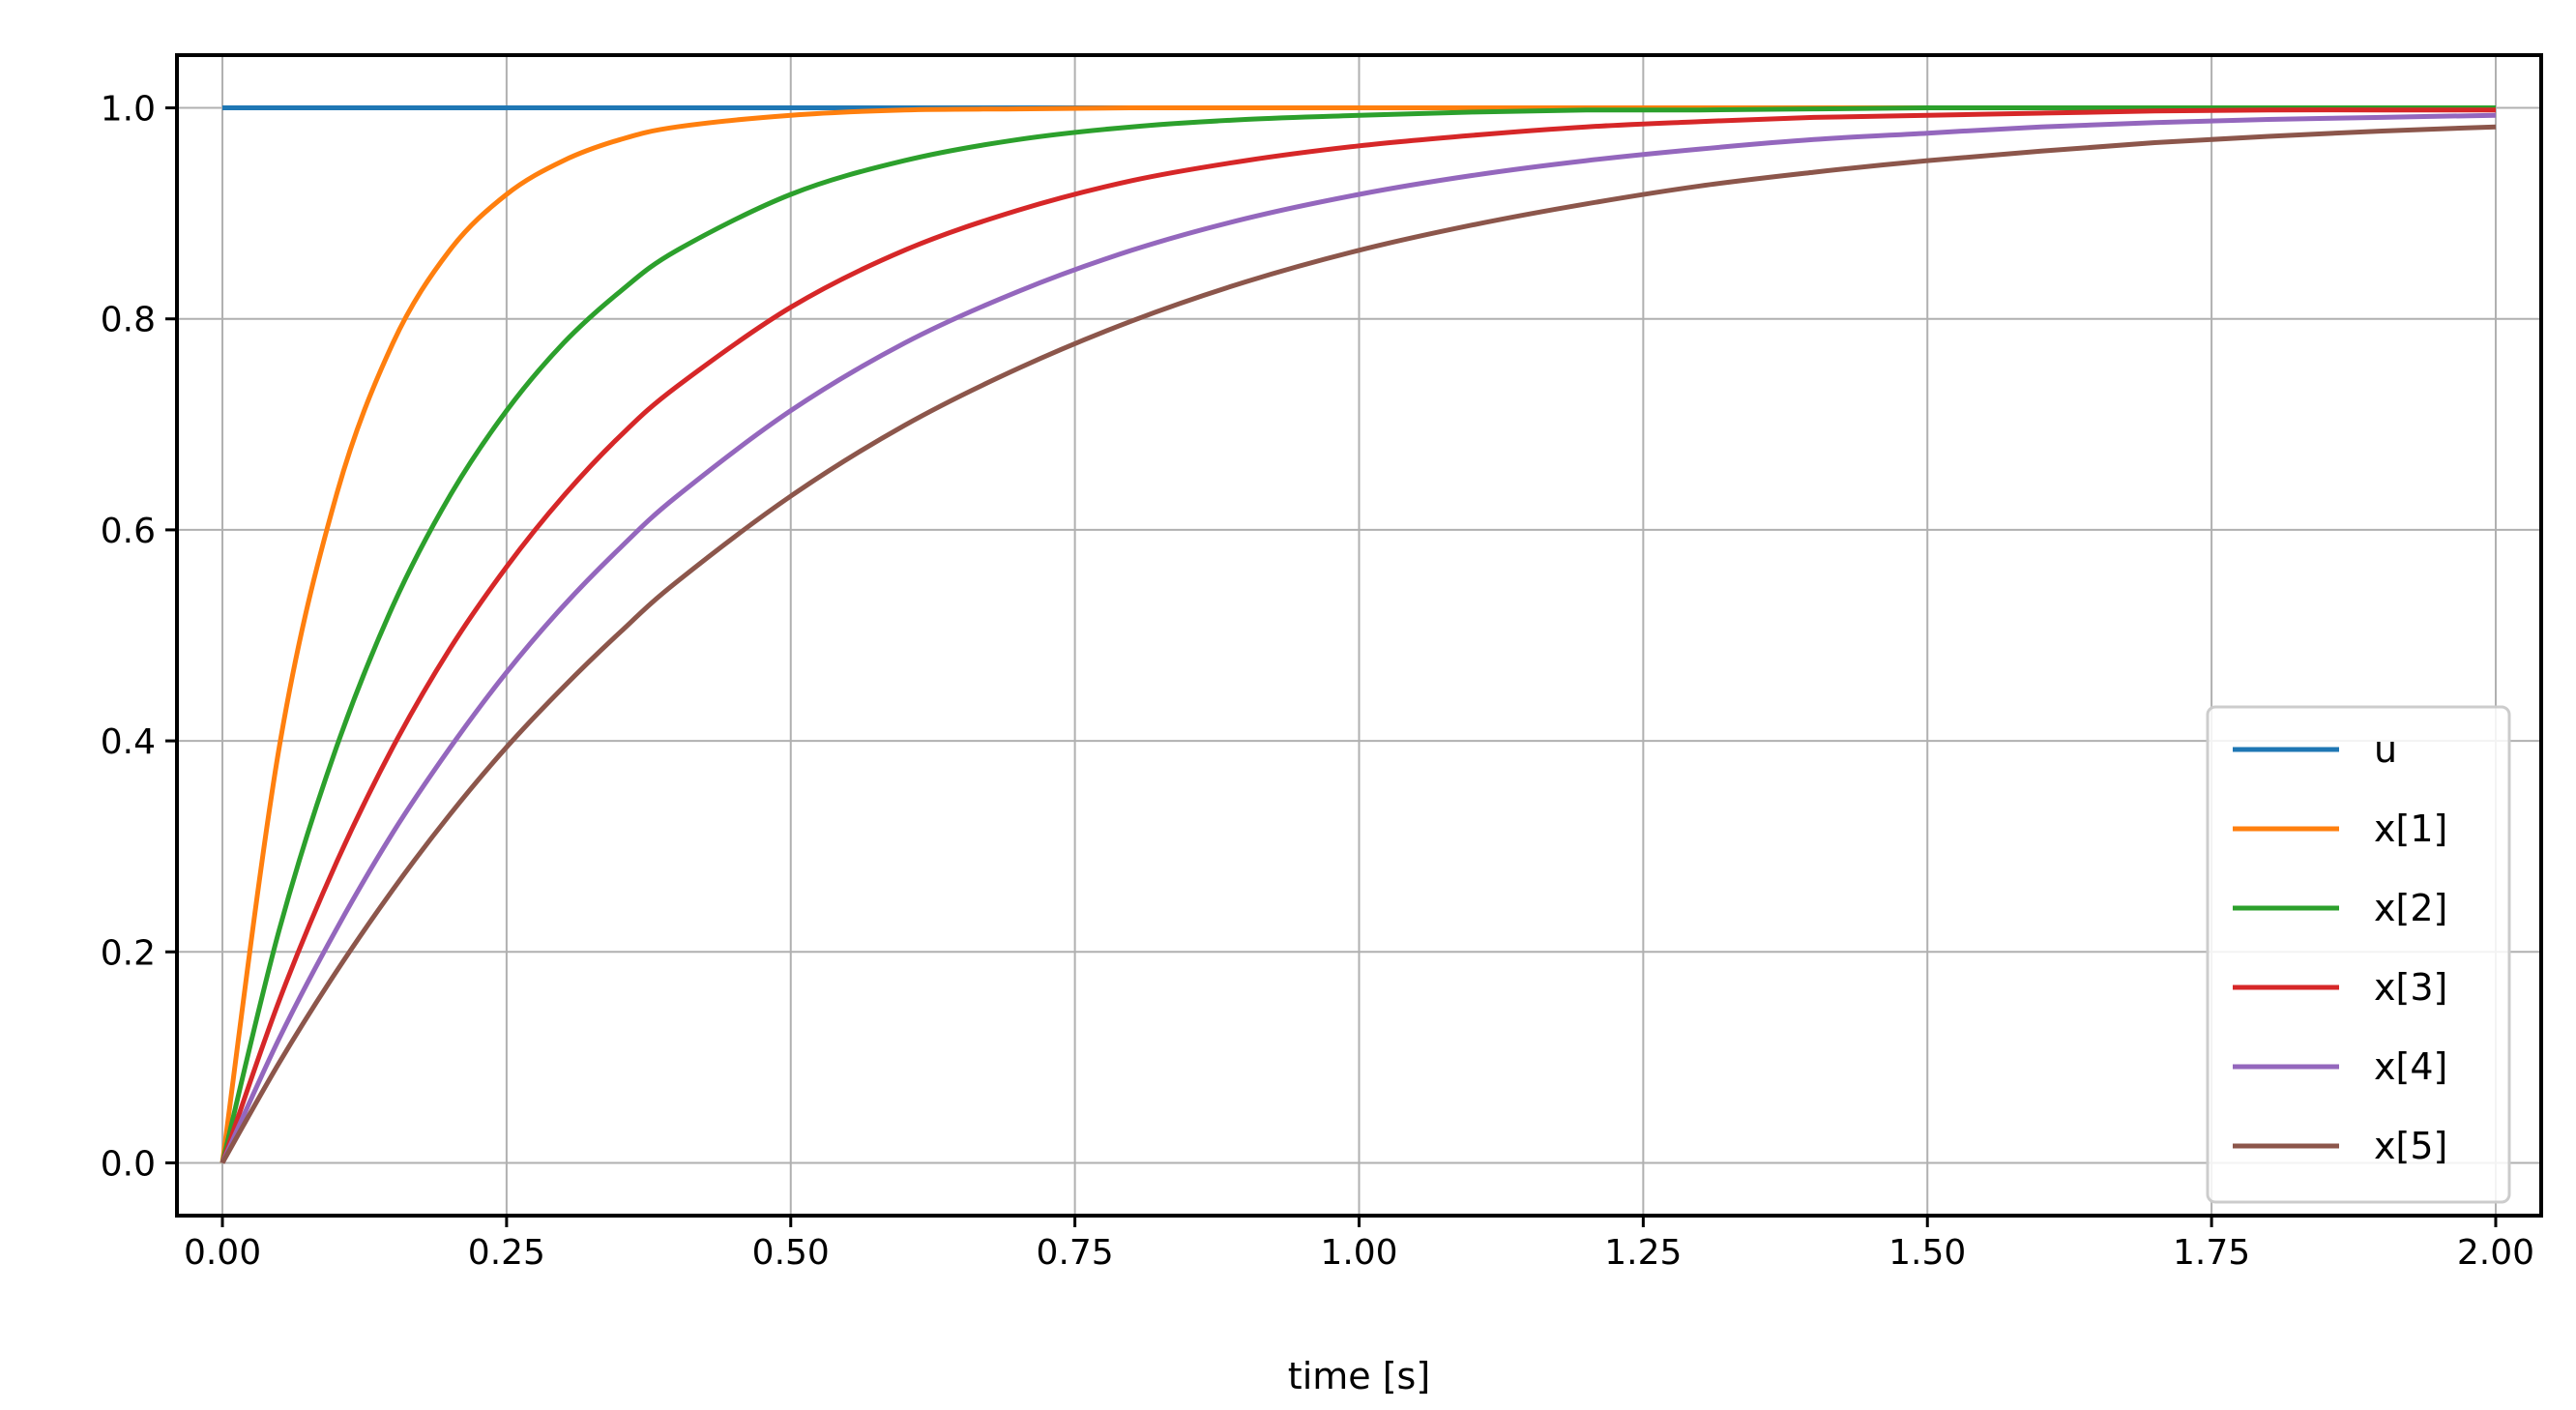  I want to click on x-tick-label: 0.00, so click(222, 1253).